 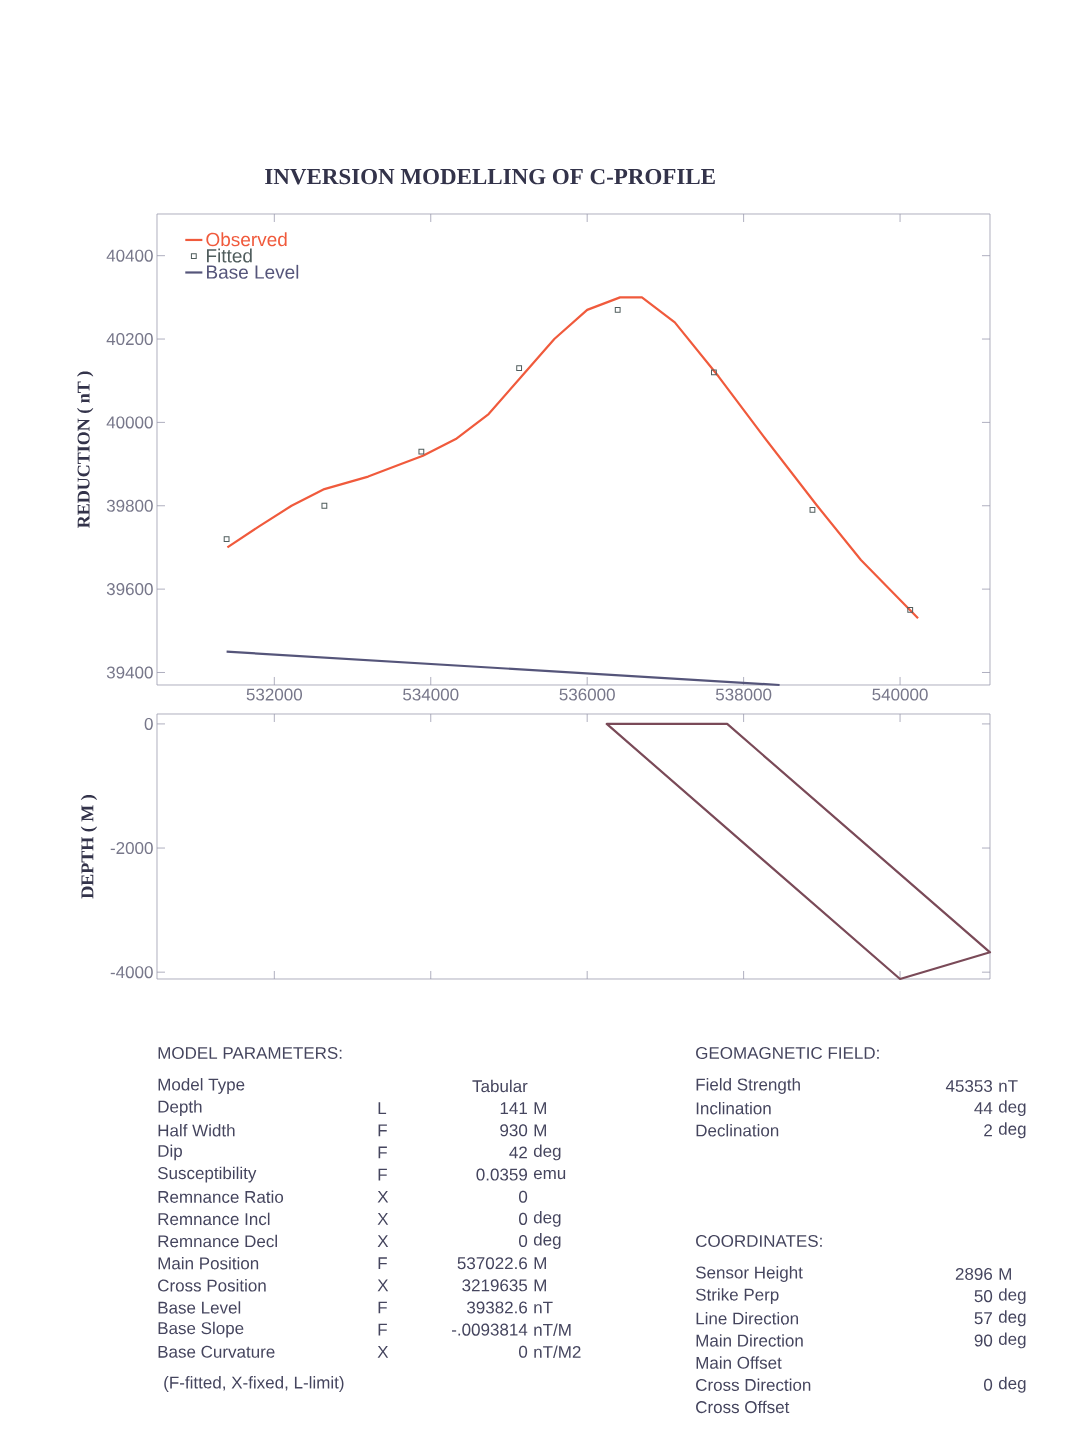 What do you see at coordinates (207, 1174) in the screenshot?
I see `text: Susceptibility` at bounding box center [207, 1174].